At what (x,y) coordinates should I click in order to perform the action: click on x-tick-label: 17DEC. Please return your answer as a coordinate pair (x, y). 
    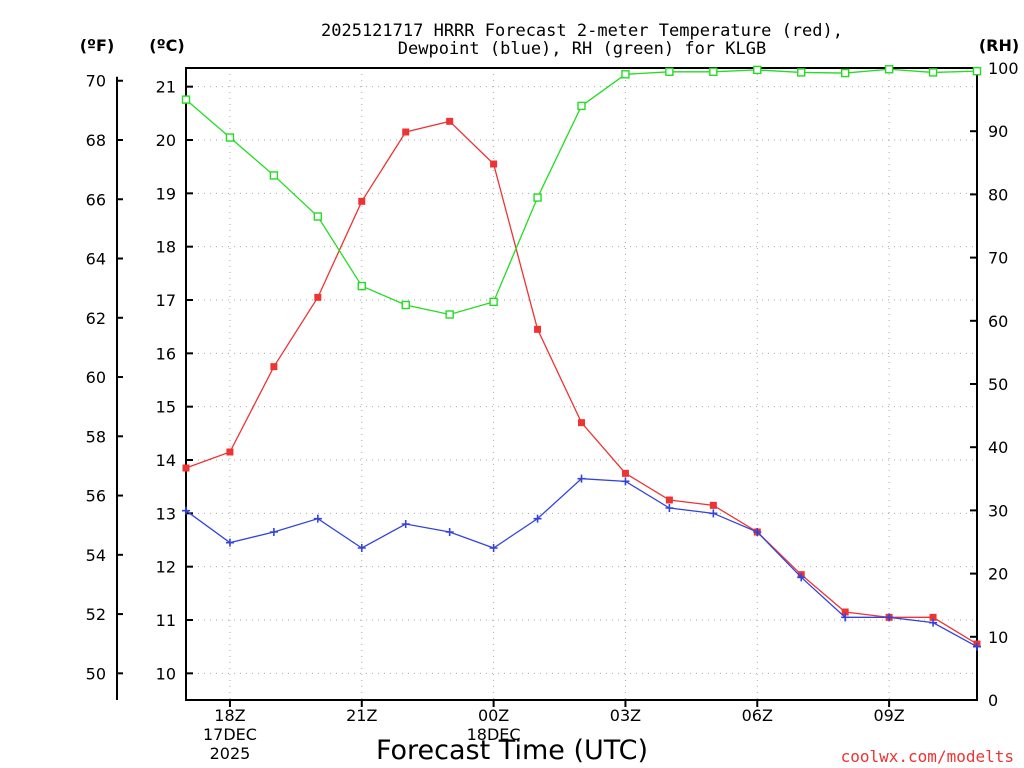
    Looking at the image, I should click on (230, 734).